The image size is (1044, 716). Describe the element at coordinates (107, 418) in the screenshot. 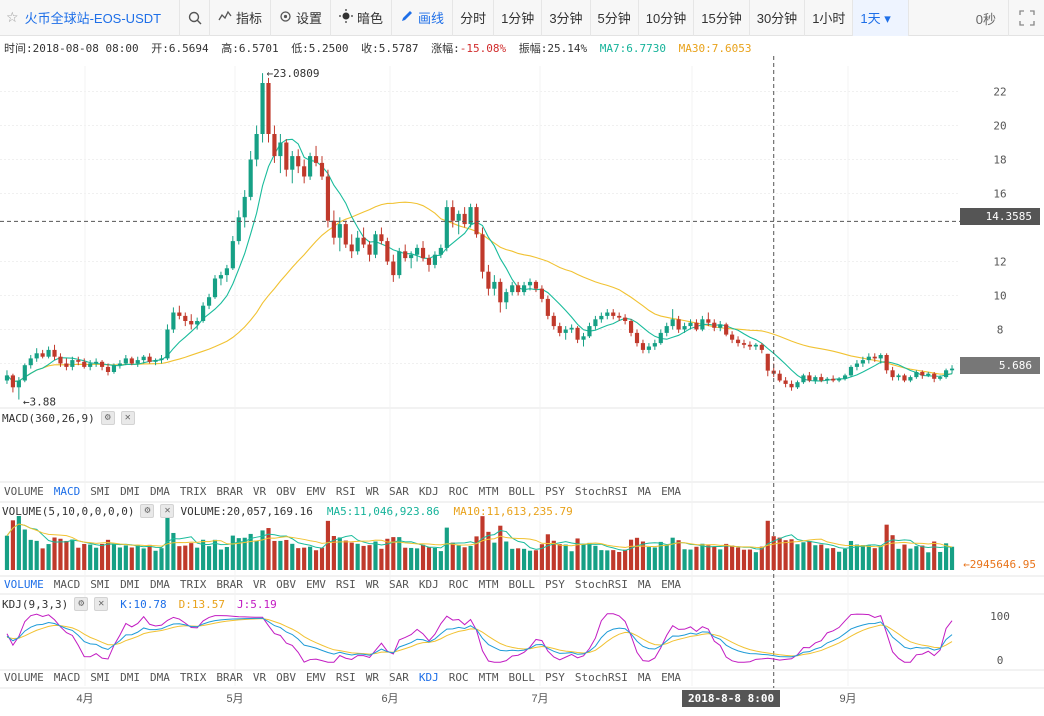

I see `macd-settings-icon: ⚙` at that location.